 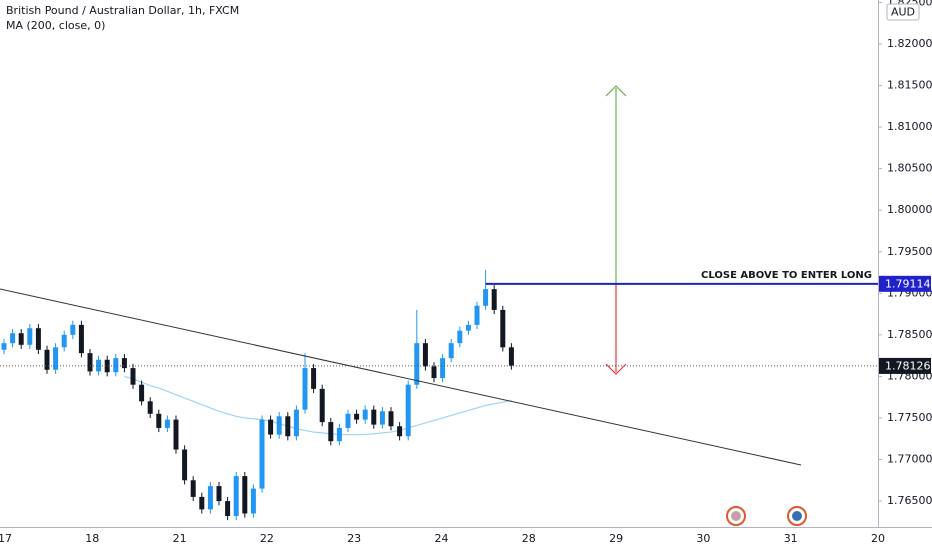 What do you see at coordinates (703, 538) in the screenshot?
I see `x-tick-label: 30` at bounding box center [703, 538].